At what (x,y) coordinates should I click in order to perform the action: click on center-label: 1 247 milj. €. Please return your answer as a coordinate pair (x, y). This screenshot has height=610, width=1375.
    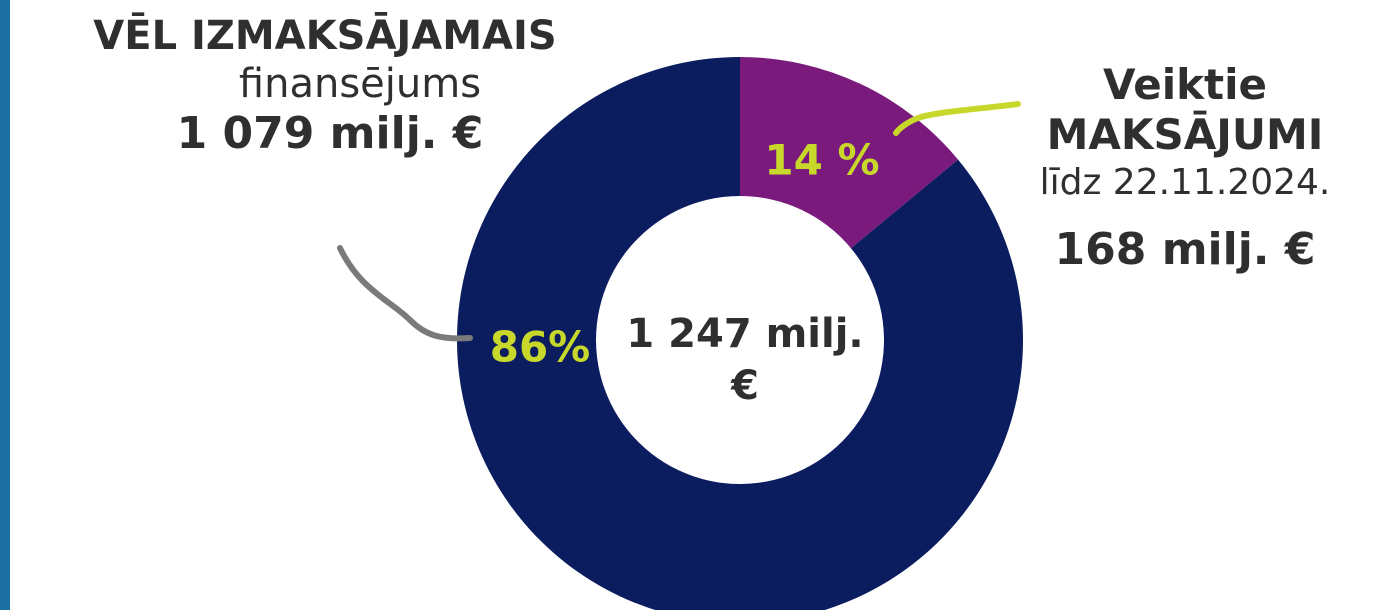
    Looking at the image, I should click on (745, 360).